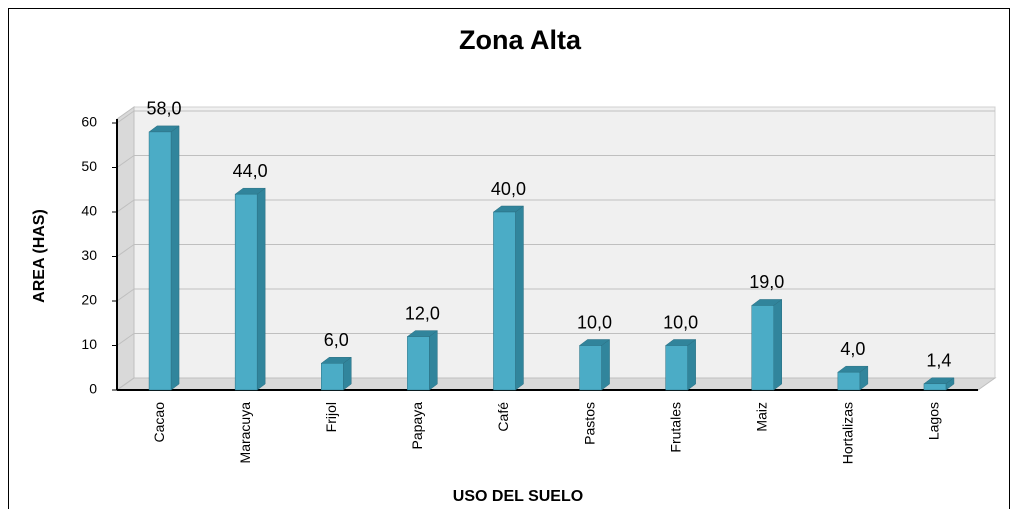 This screenshot has height=509, width=1018. I want to click on value-label: 40,0, so click(508, 189).